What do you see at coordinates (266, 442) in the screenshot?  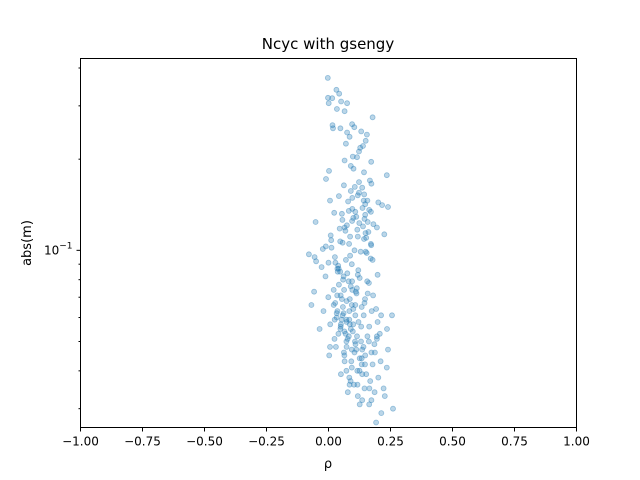 I see `x-tick-label: −0.25` at bounding box center [266, 442].